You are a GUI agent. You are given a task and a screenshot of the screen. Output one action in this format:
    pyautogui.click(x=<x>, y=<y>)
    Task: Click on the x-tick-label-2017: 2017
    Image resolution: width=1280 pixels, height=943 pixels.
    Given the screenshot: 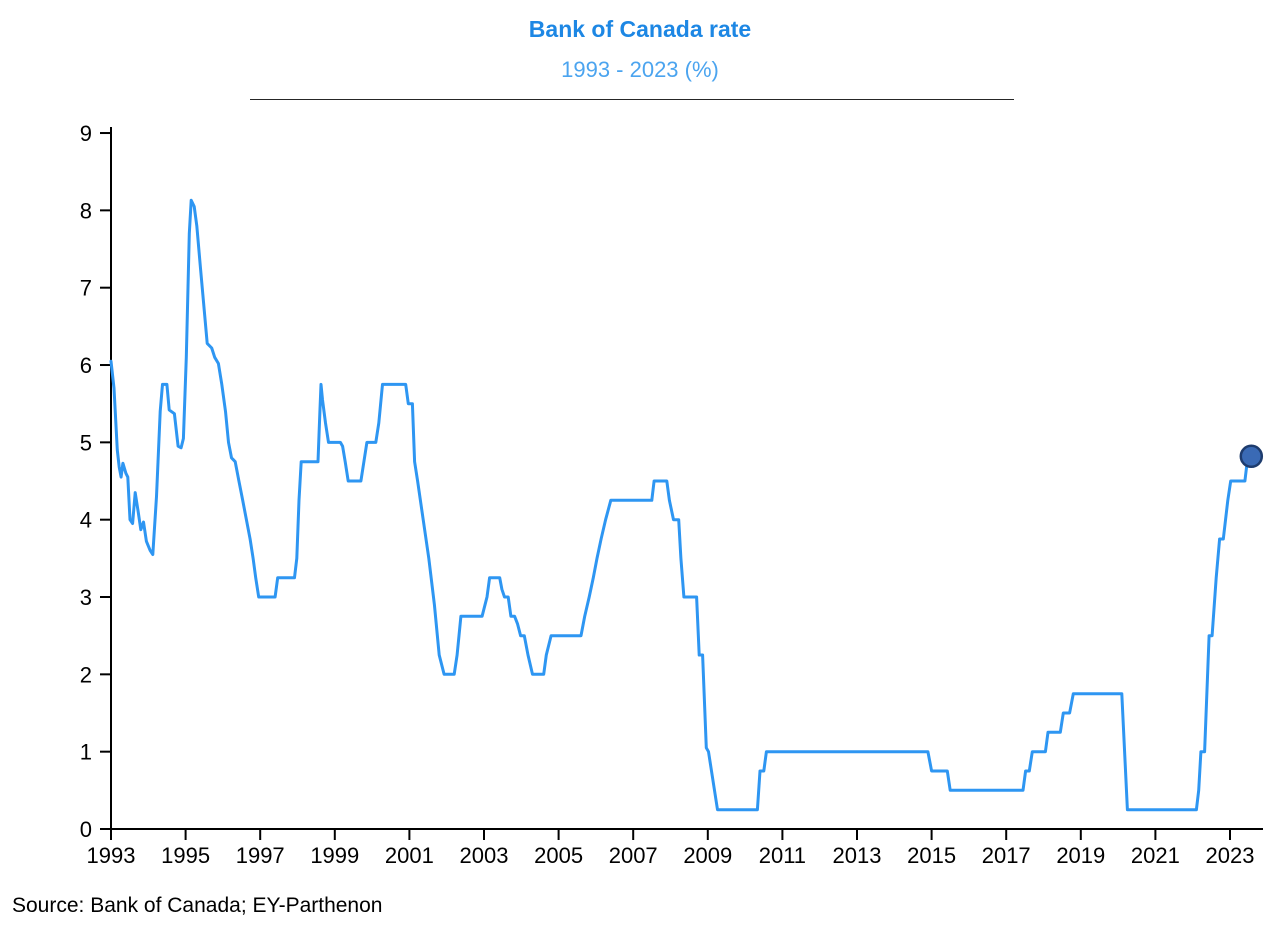 What is the action you would take?
    pyautogui.click(x=1006, y=855)
    